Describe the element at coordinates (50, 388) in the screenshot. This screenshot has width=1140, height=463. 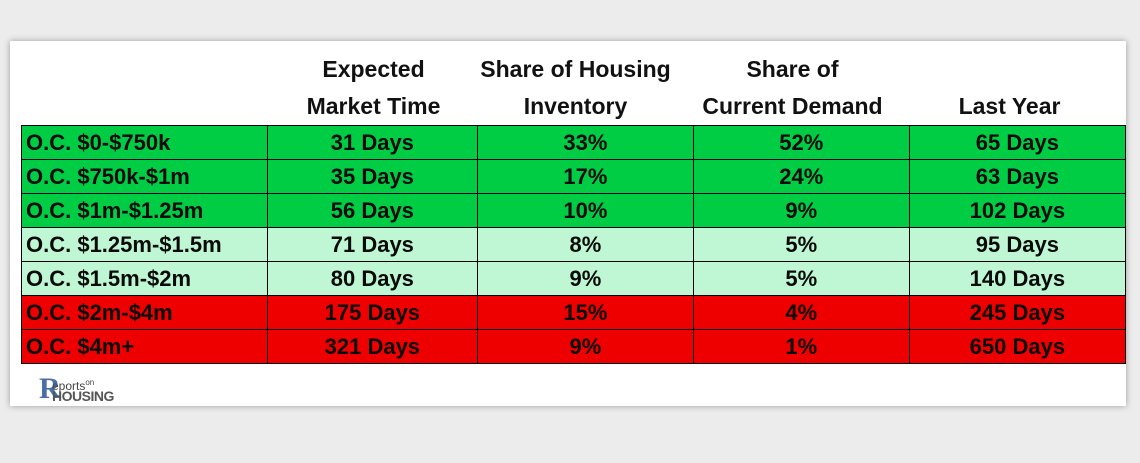
I see `logo-initial: R` at that location.